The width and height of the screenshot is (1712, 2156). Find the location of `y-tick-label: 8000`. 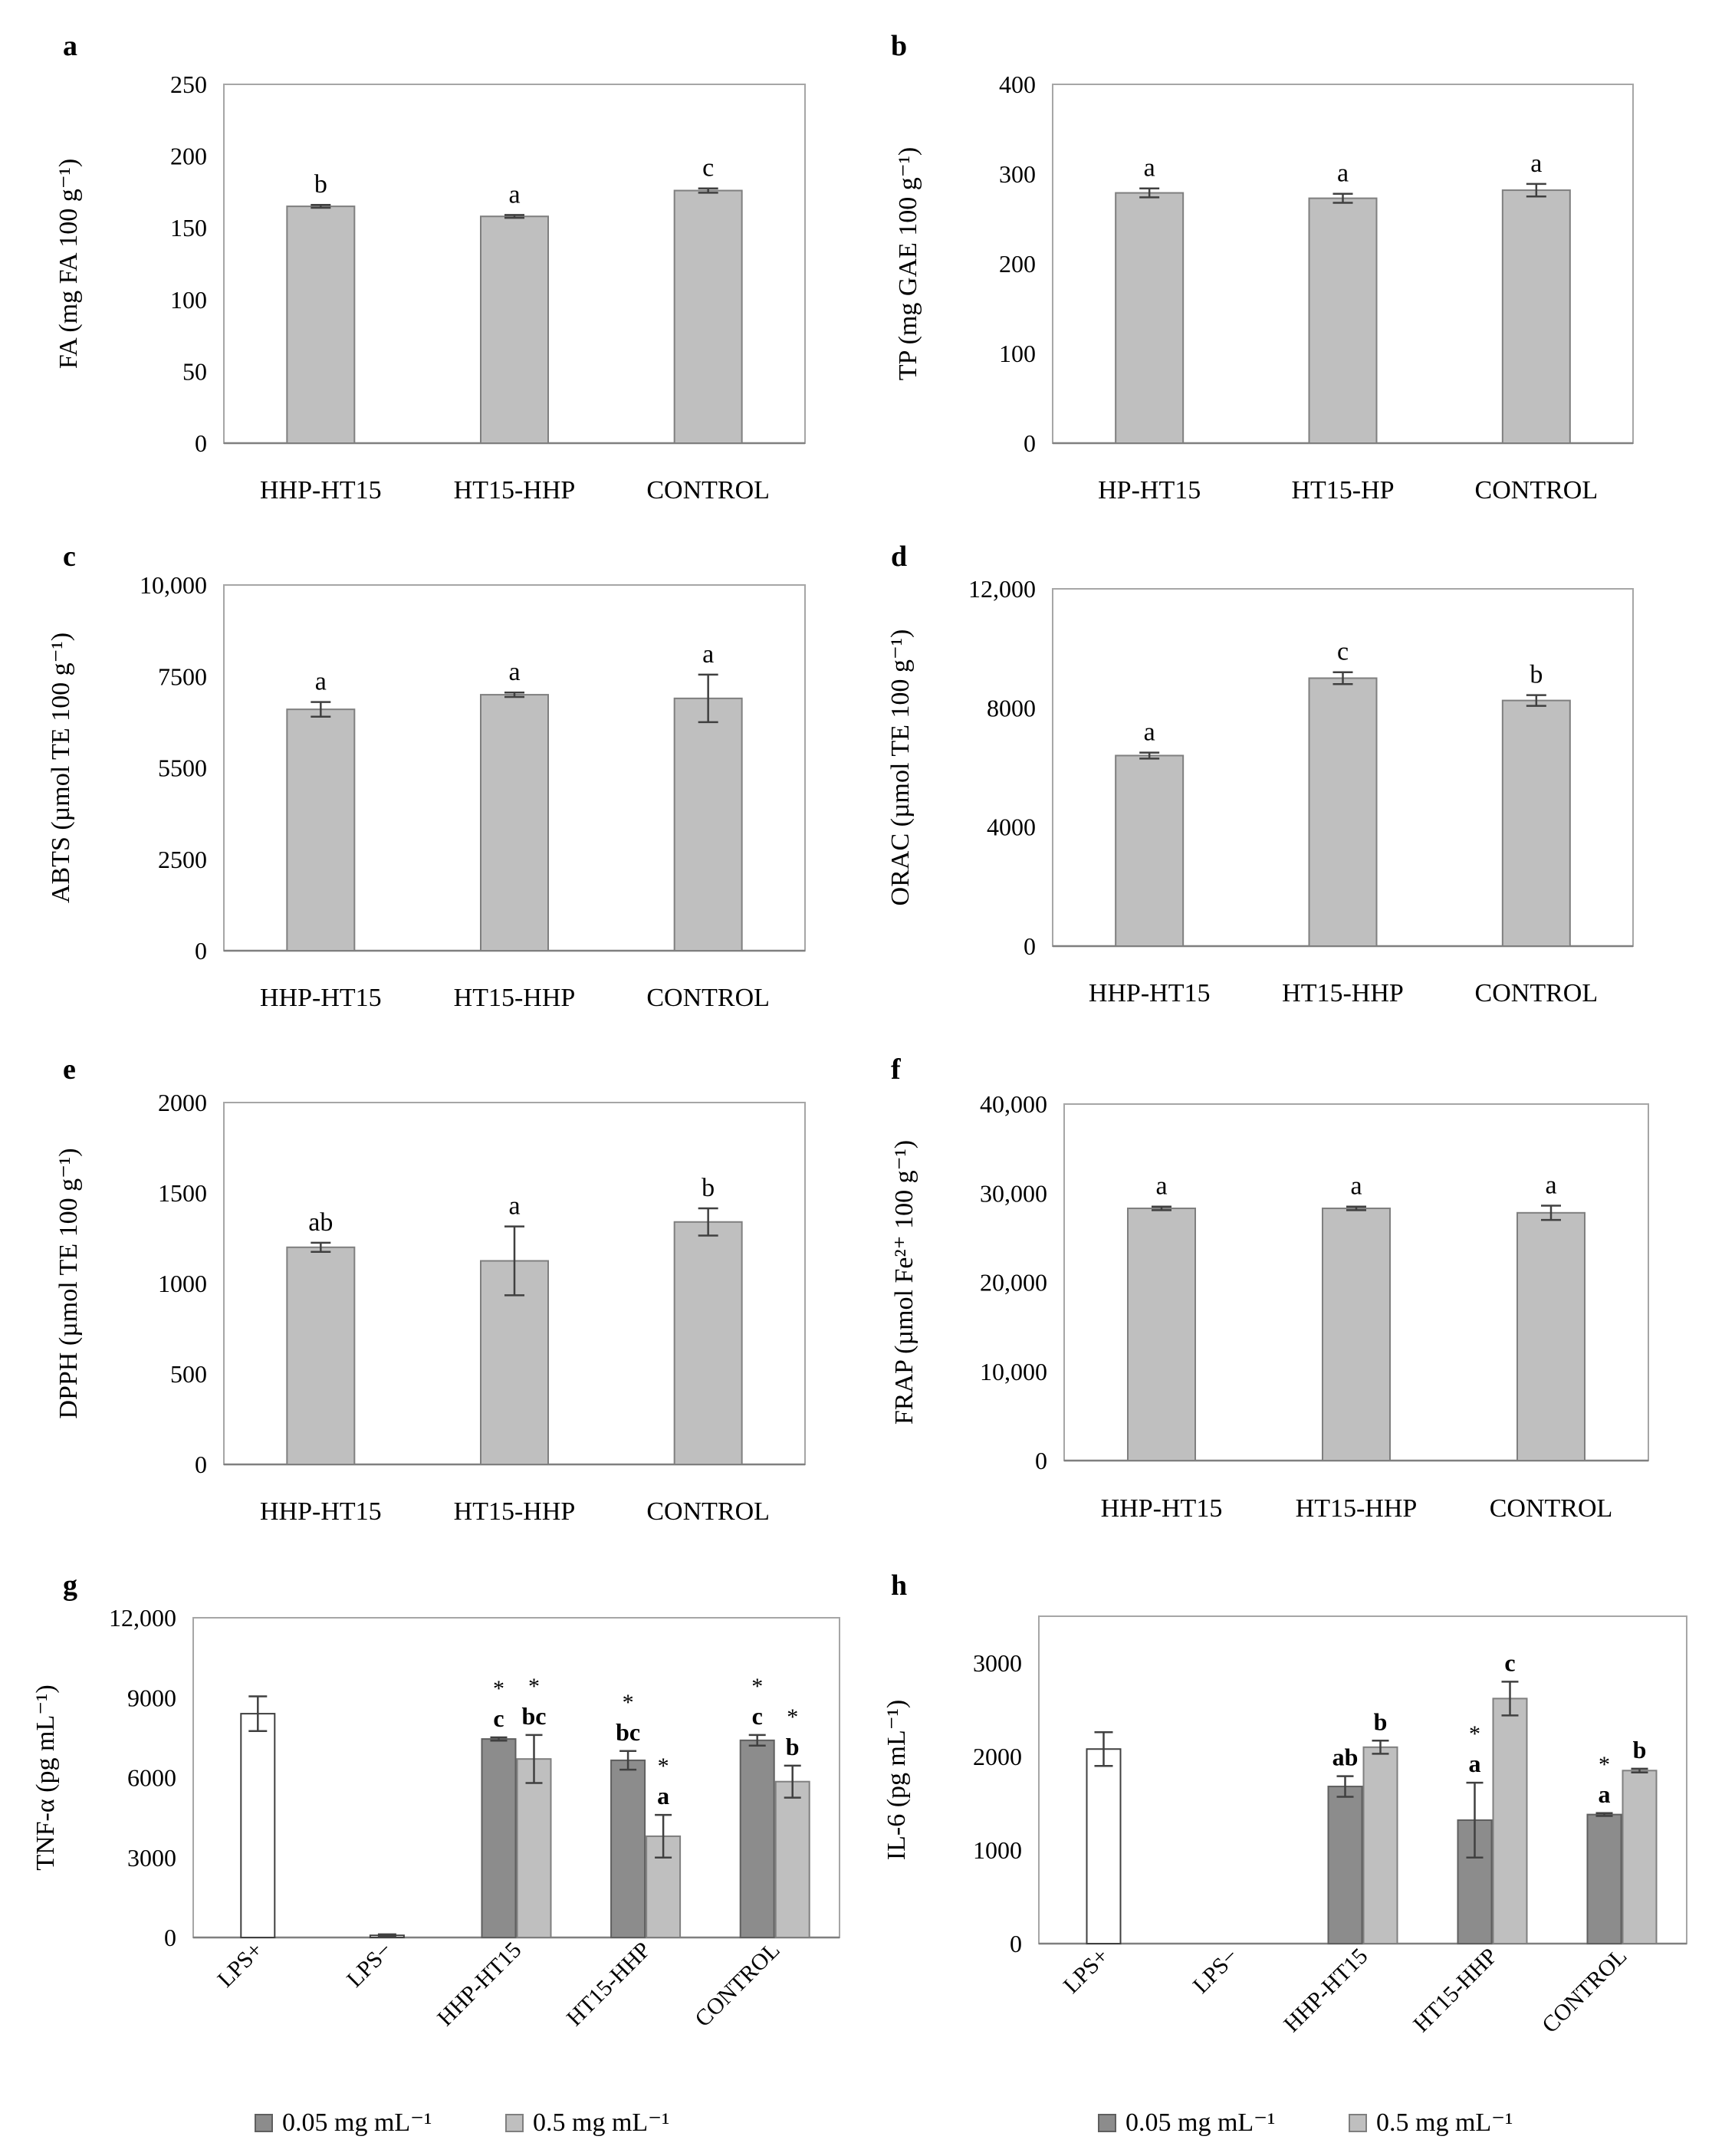

y-tick-label: 8000 is located at coordinates (1012, 707).